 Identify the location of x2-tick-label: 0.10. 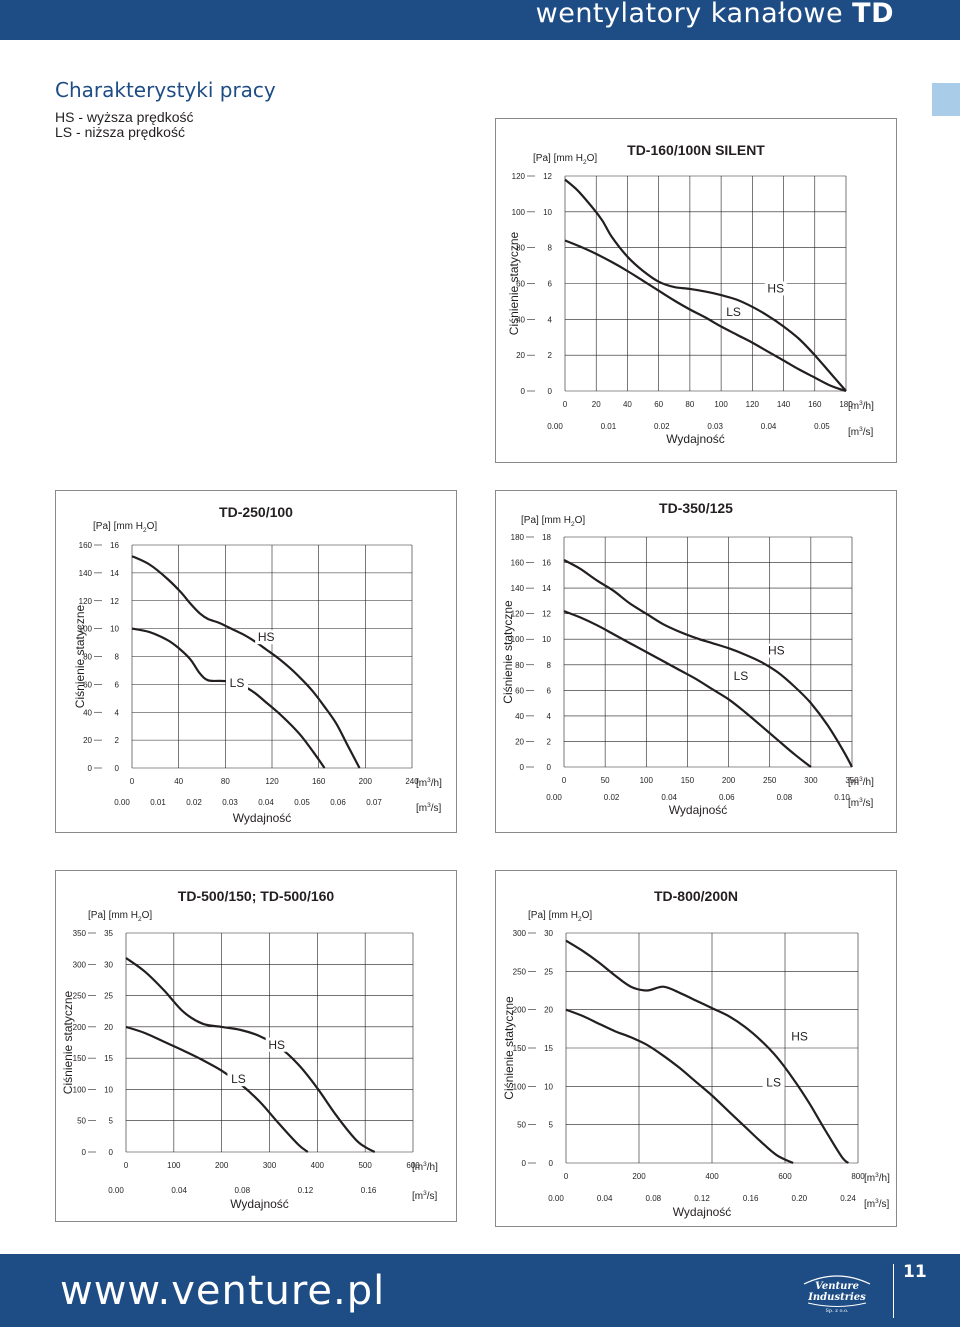
(842, 797).